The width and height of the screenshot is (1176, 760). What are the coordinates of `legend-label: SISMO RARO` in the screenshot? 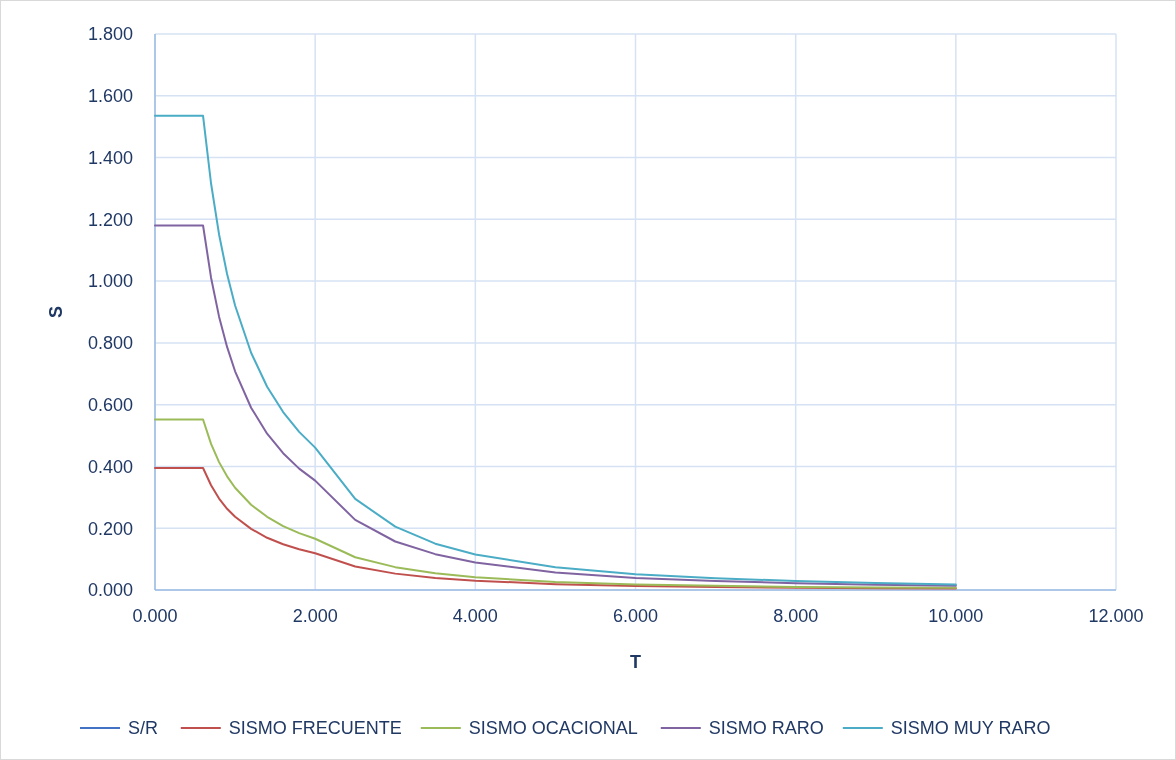 It's located at (766, 728).